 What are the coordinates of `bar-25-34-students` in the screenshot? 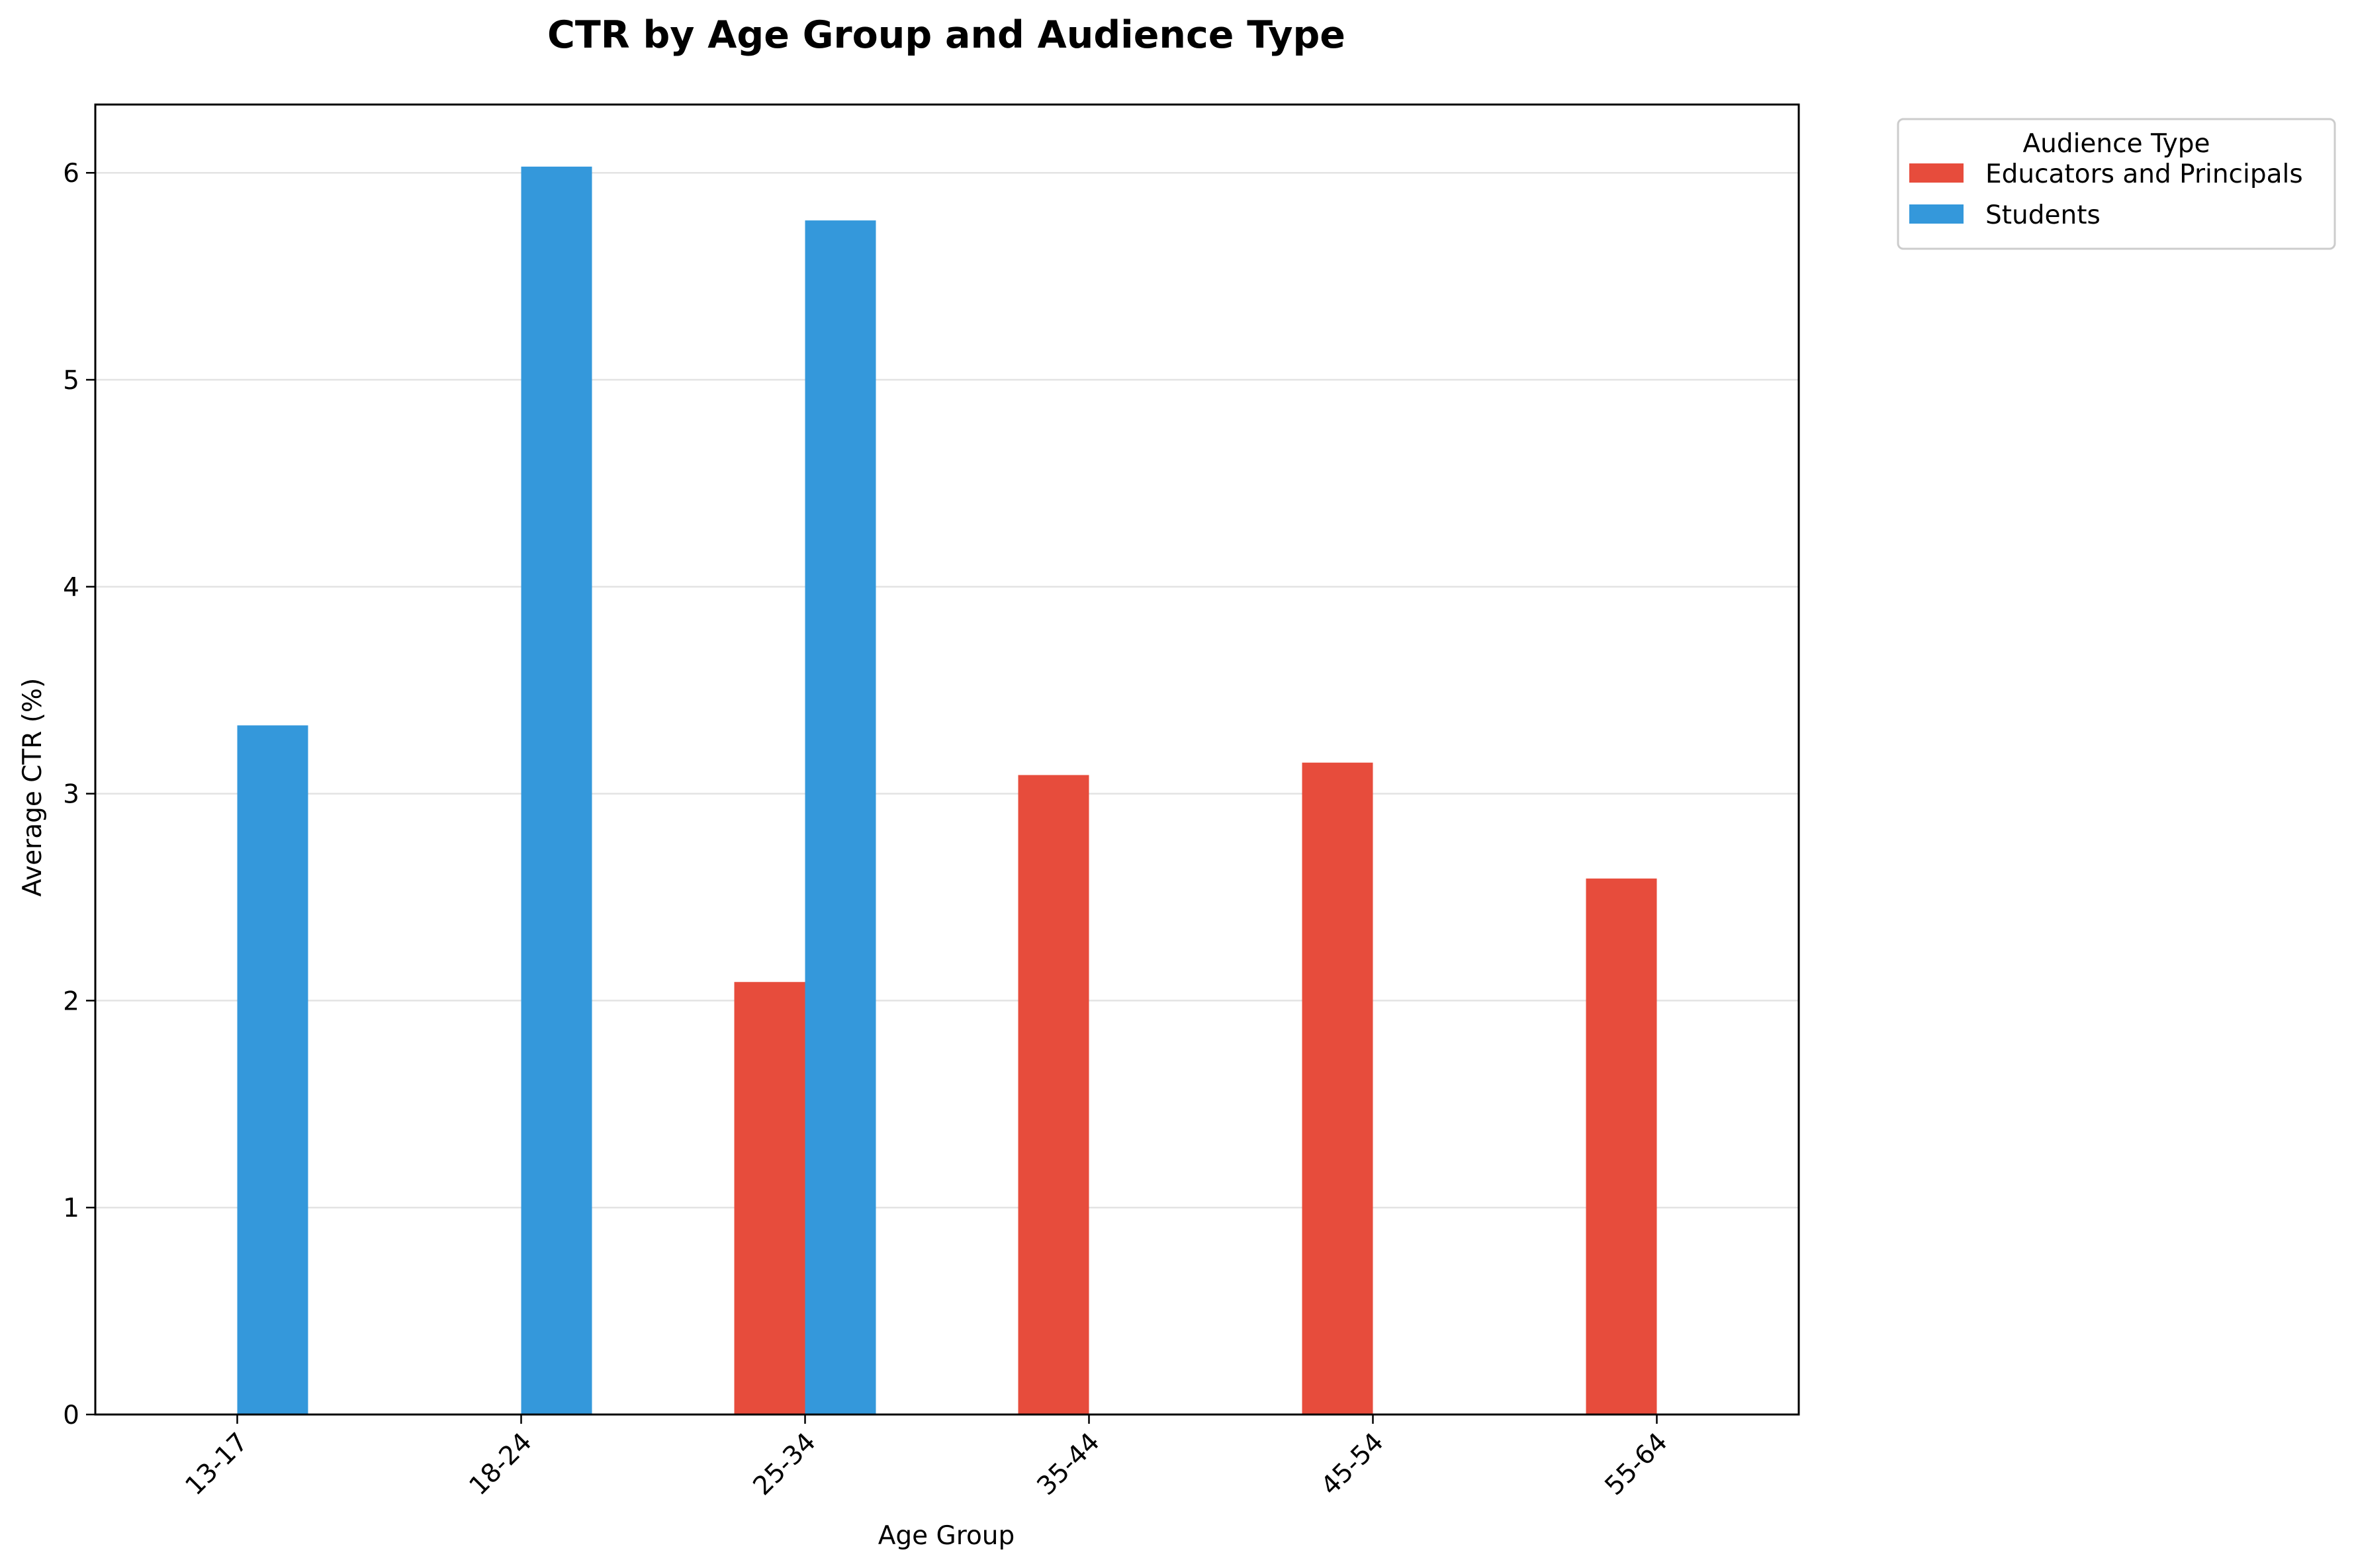 It's located at (840, 817).